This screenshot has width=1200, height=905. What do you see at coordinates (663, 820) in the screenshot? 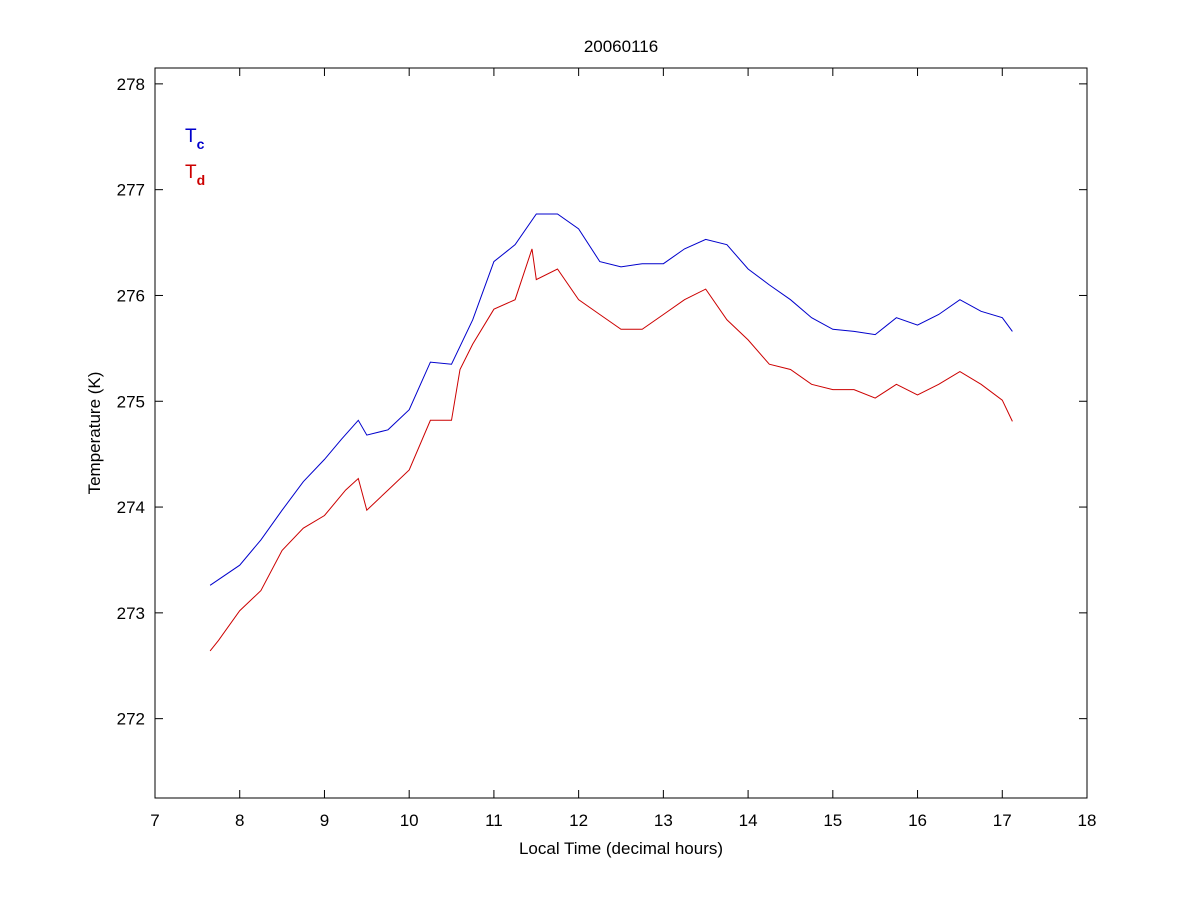
I see `x-tick-label: 13` at bounding box center [663, 820].